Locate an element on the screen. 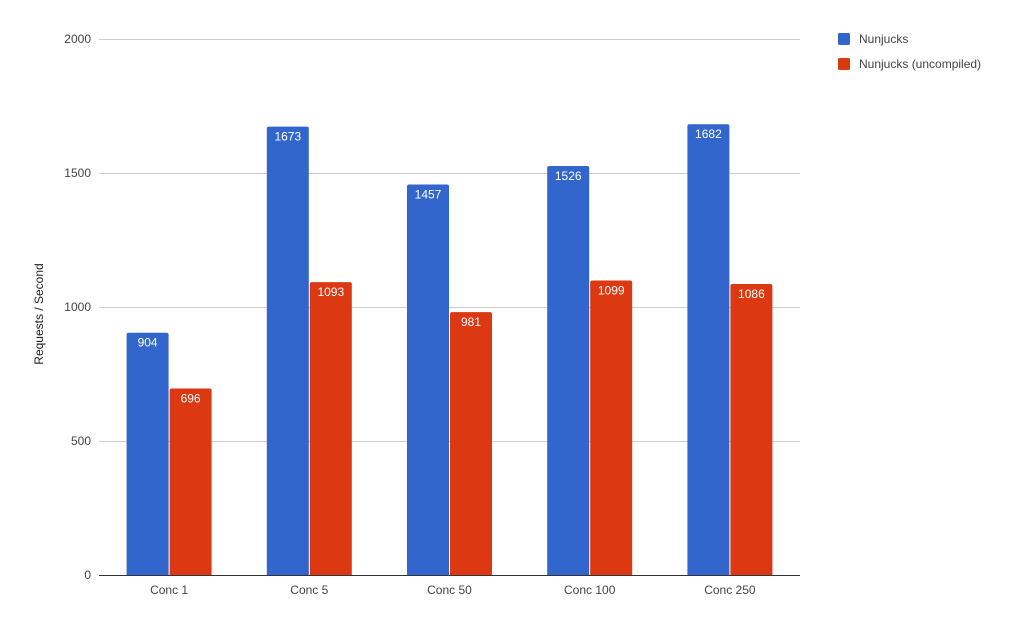 This screenshot has height=628, width=1016. x-category-label: Conc 1 is located at coordinates (169, 590).